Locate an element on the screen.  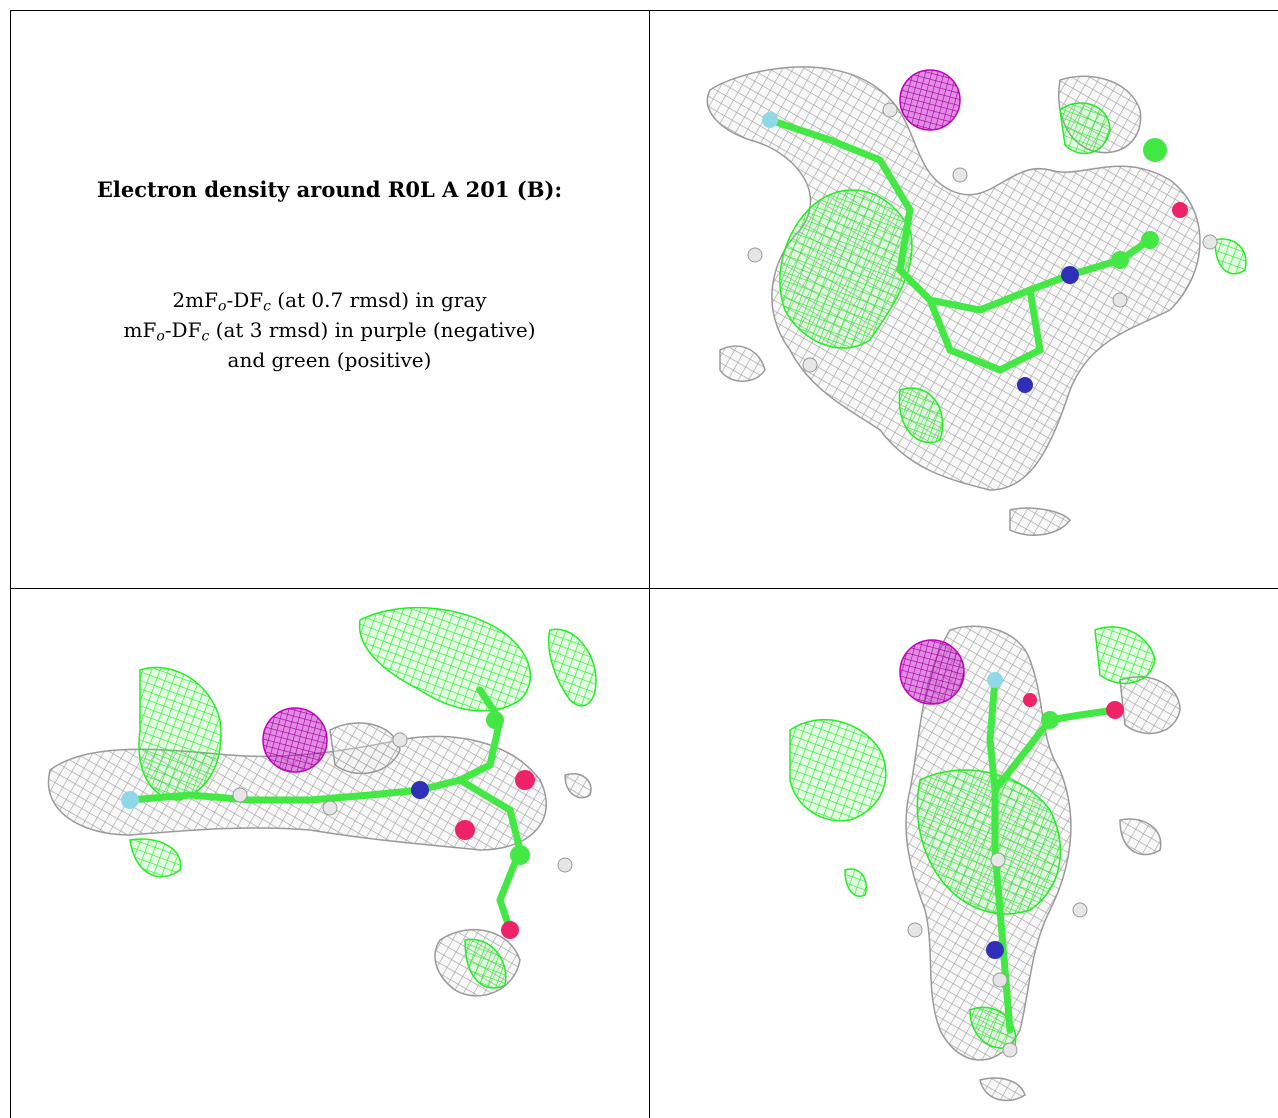
table-divider-vertical is located at coordinates (649, 564).